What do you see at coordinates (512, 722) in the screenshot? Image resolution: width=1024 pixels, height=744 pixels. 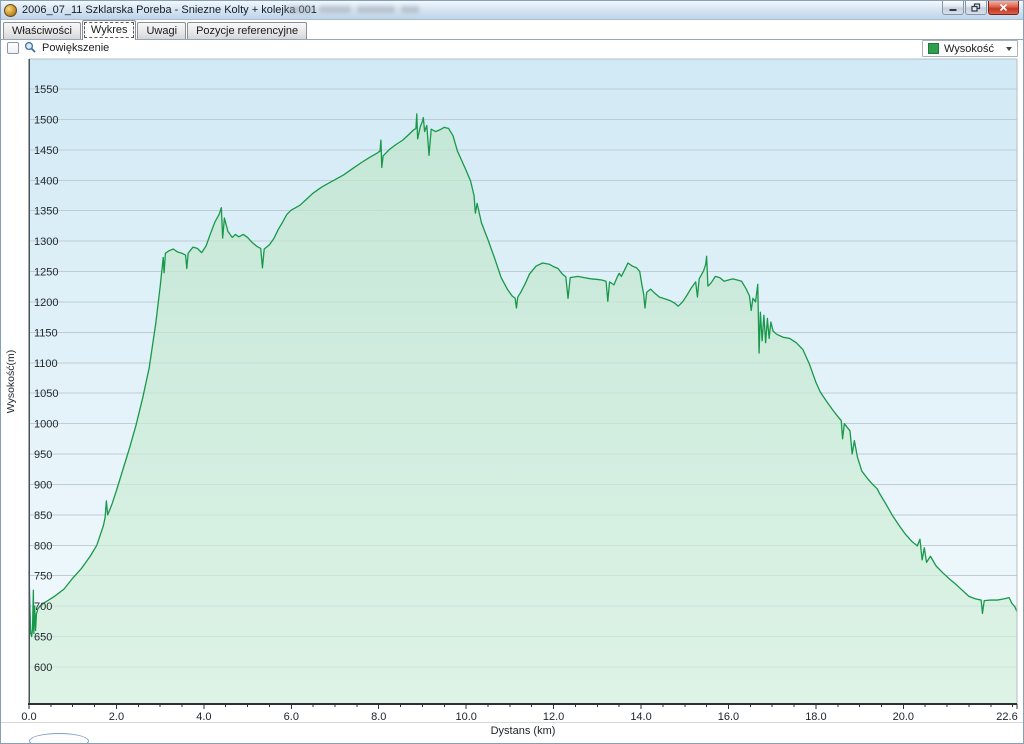 I see `panel-divider` at bounding box center [512, 722].